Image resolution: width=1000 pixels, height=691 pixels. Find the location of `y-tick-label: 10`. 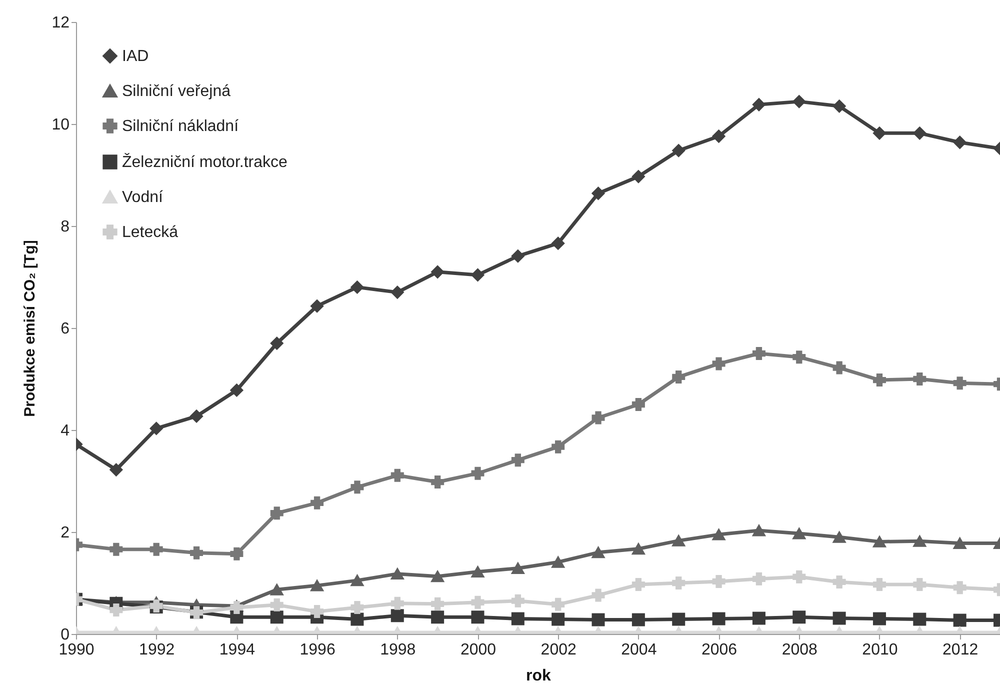

y-tick-label: 10 is located at coordinates (61, 125).